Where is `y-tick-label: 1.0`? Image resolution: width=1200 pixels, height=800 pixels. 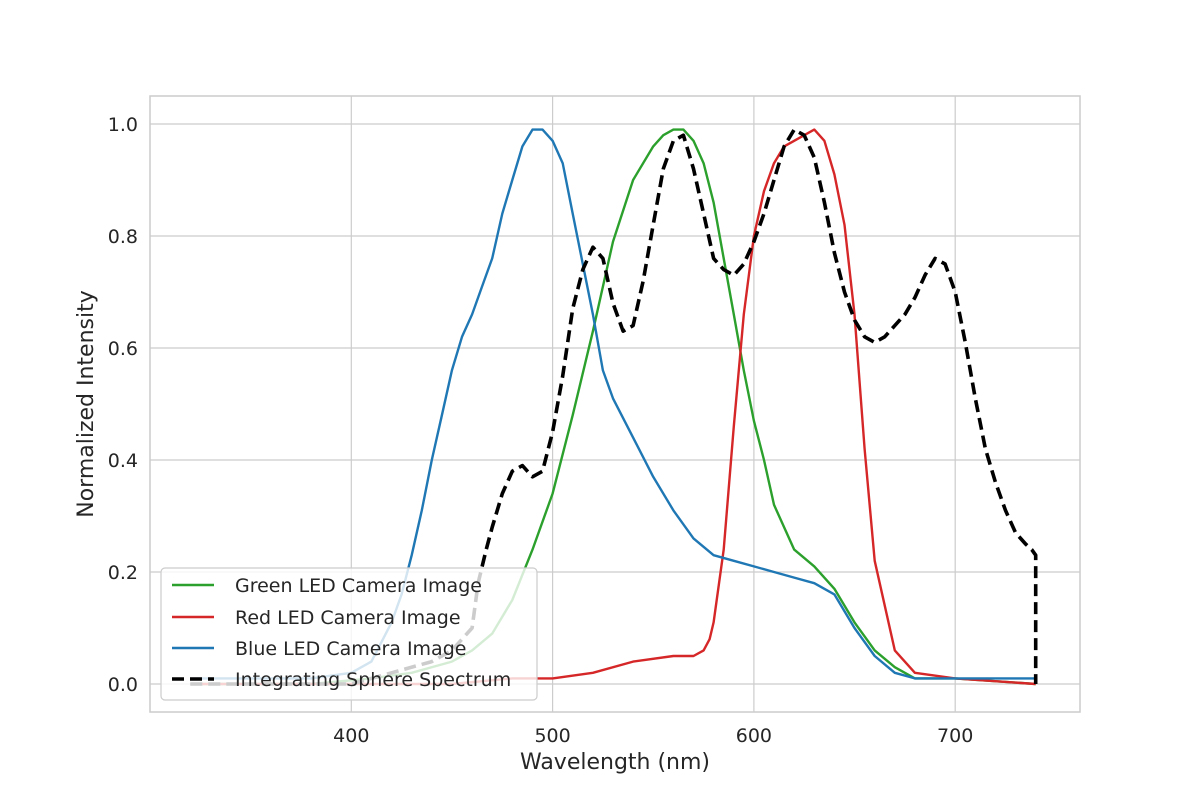
y-tick-label: 1.0 is located at coordinates (123, 125).